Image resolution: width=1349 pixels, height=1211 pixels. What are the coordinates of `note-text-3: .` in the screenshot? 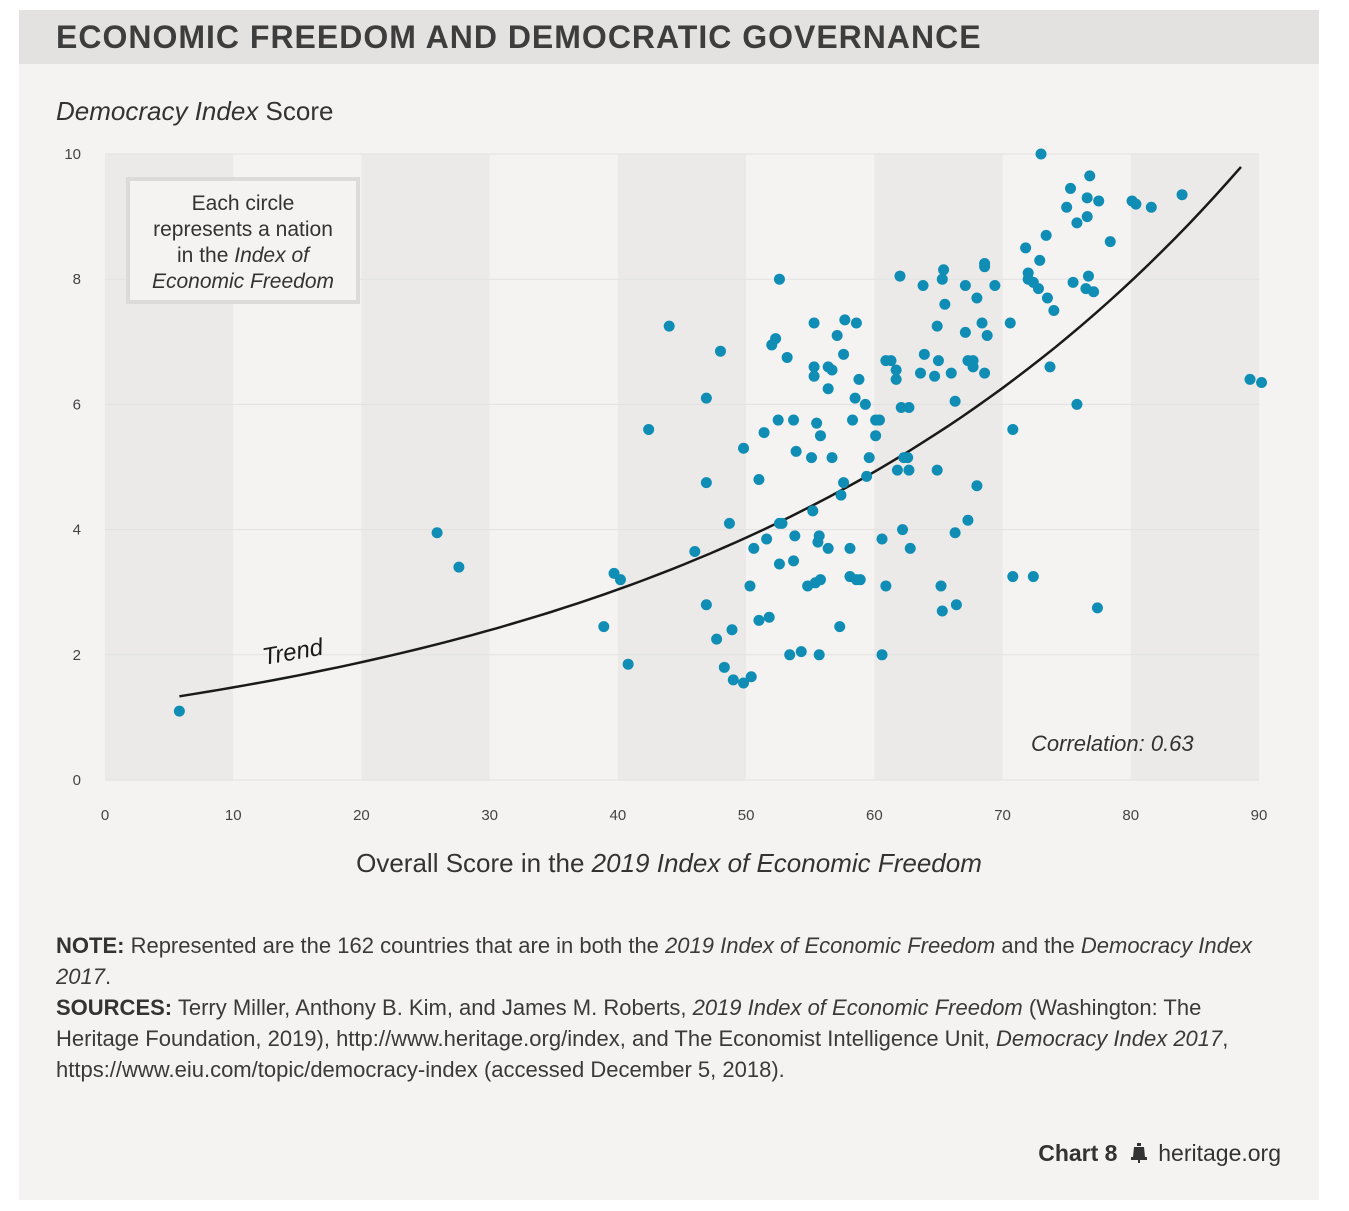 It's located at (108, 976).